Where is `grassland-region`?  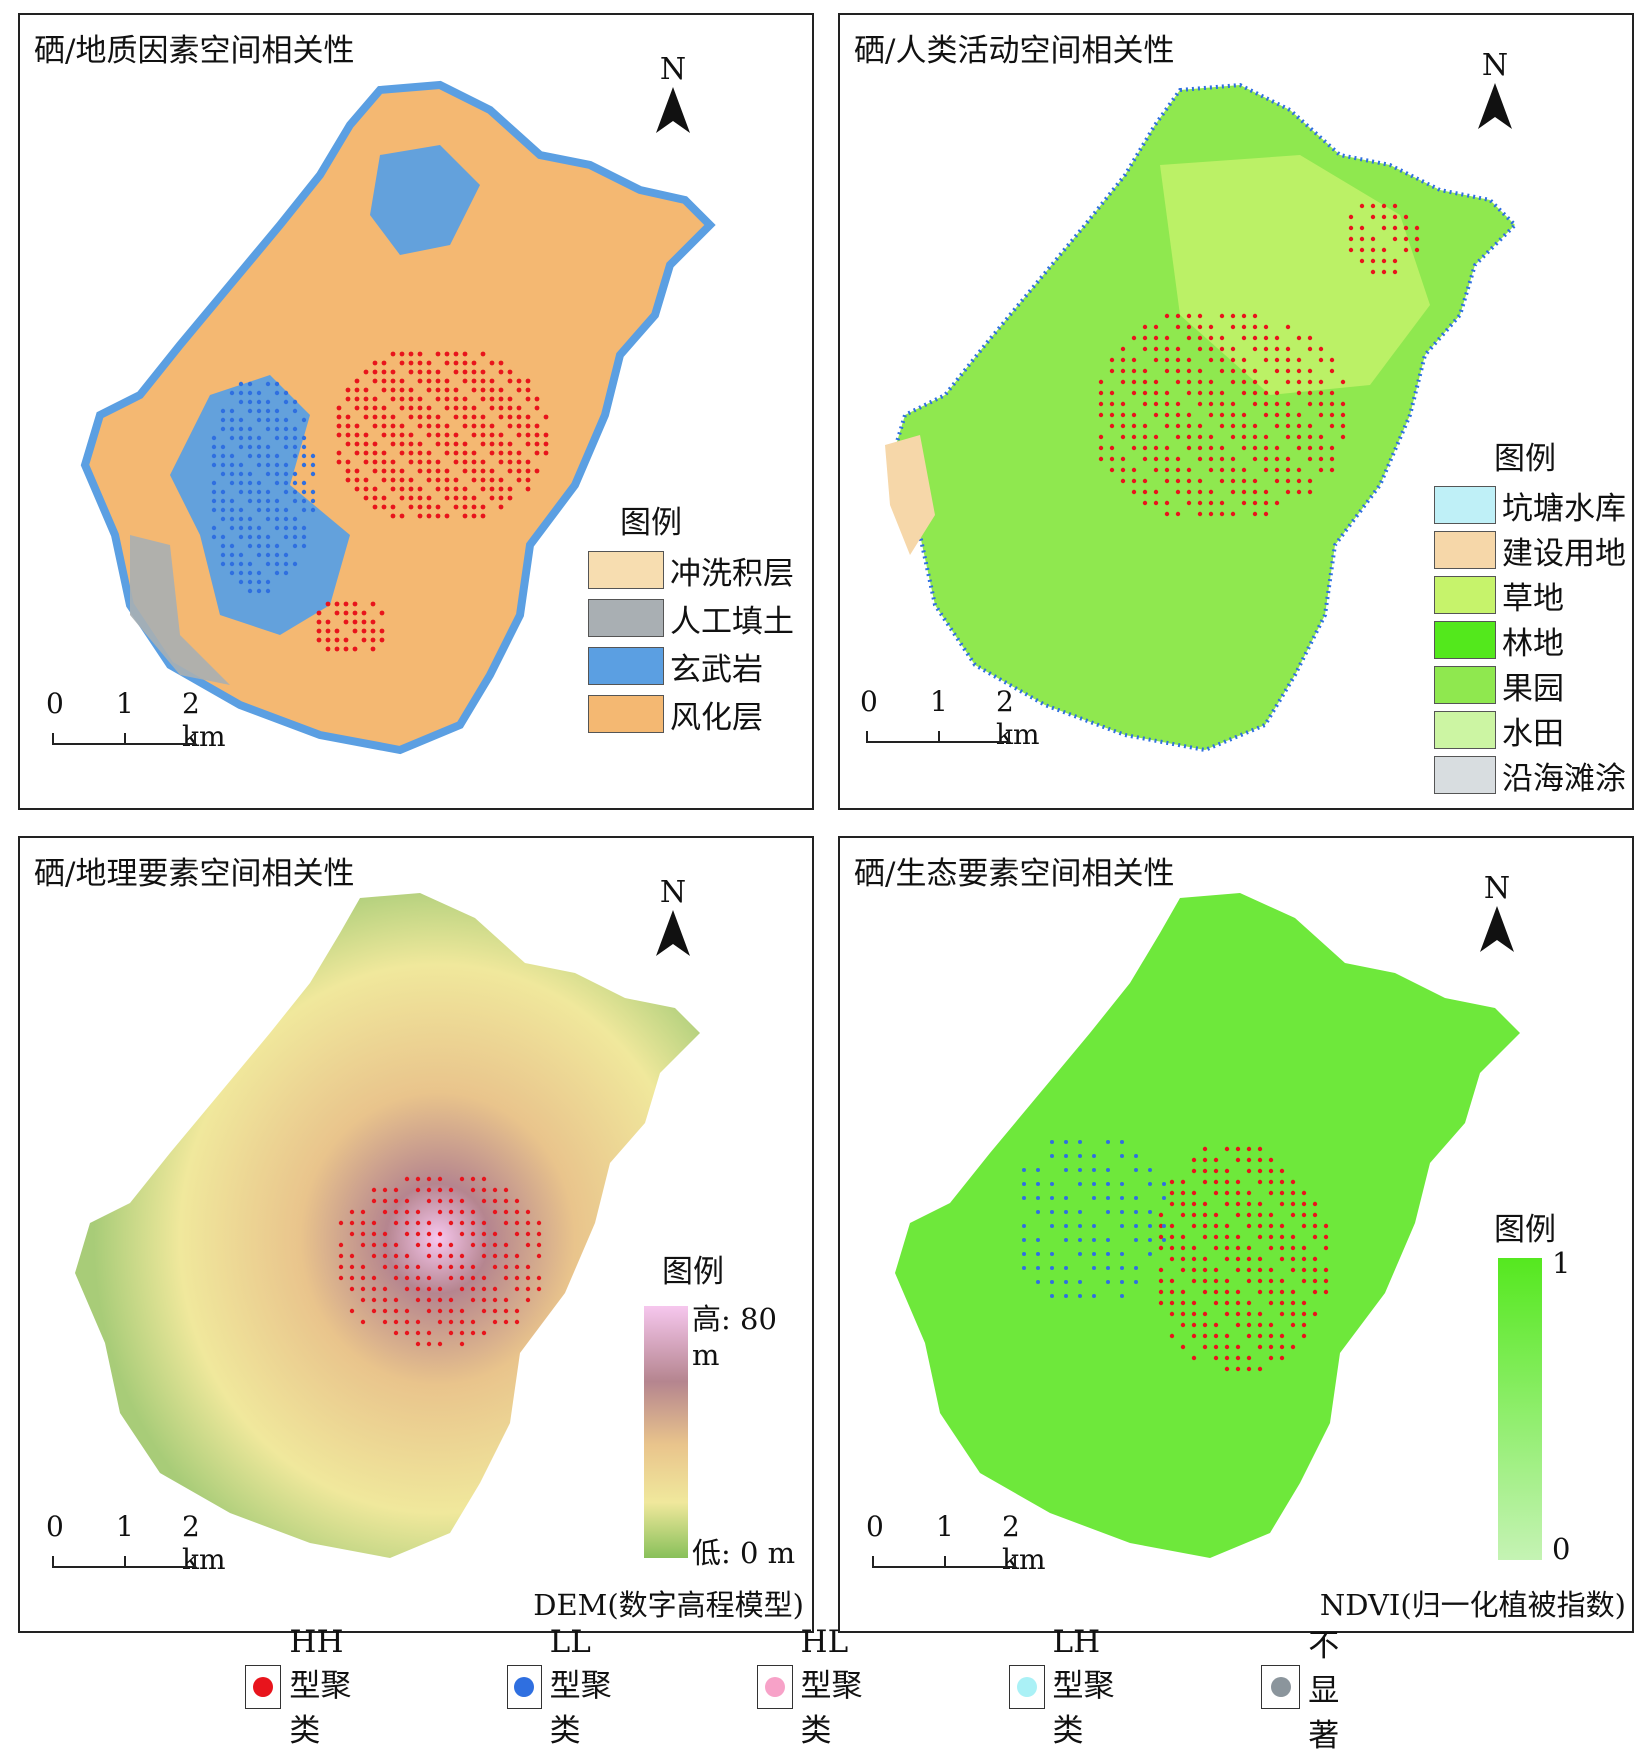 grassland-region is located at coordinates (1295, 275).